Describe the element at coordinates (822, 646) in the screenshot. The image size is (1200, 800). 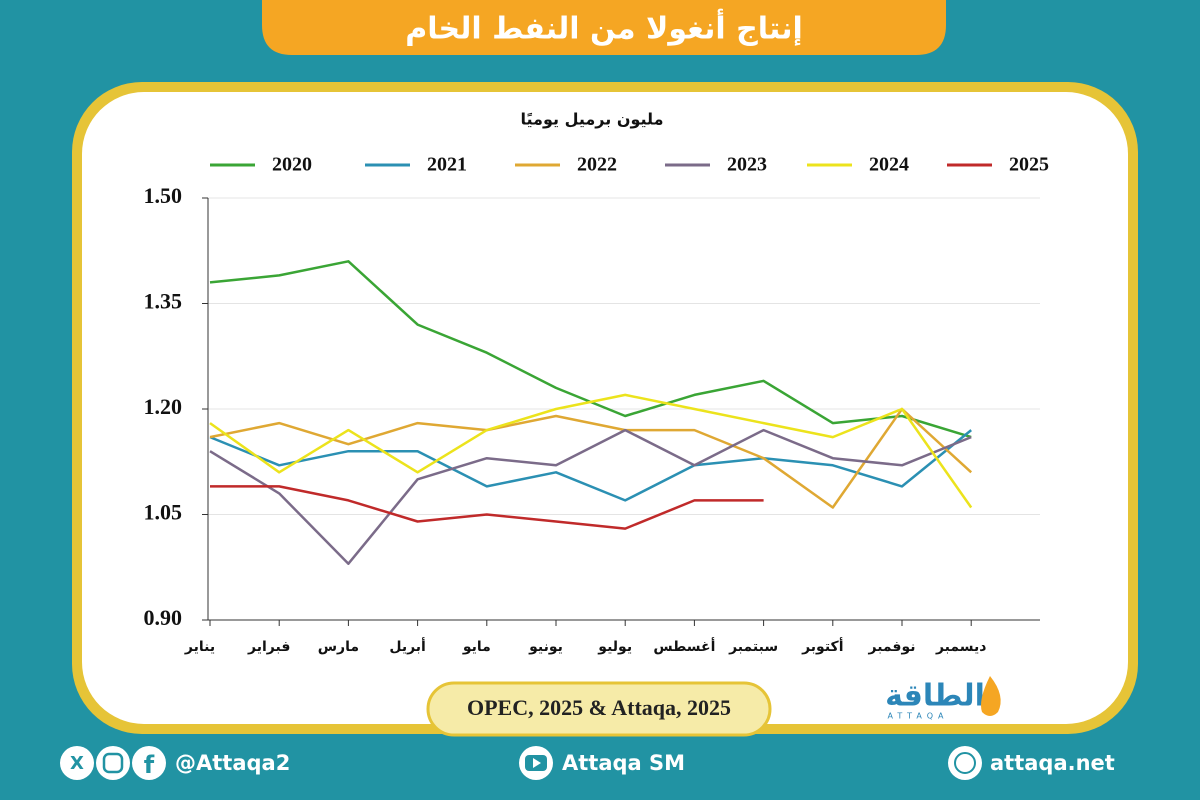
I see `x-tick-label: أكتوبر` at that location.